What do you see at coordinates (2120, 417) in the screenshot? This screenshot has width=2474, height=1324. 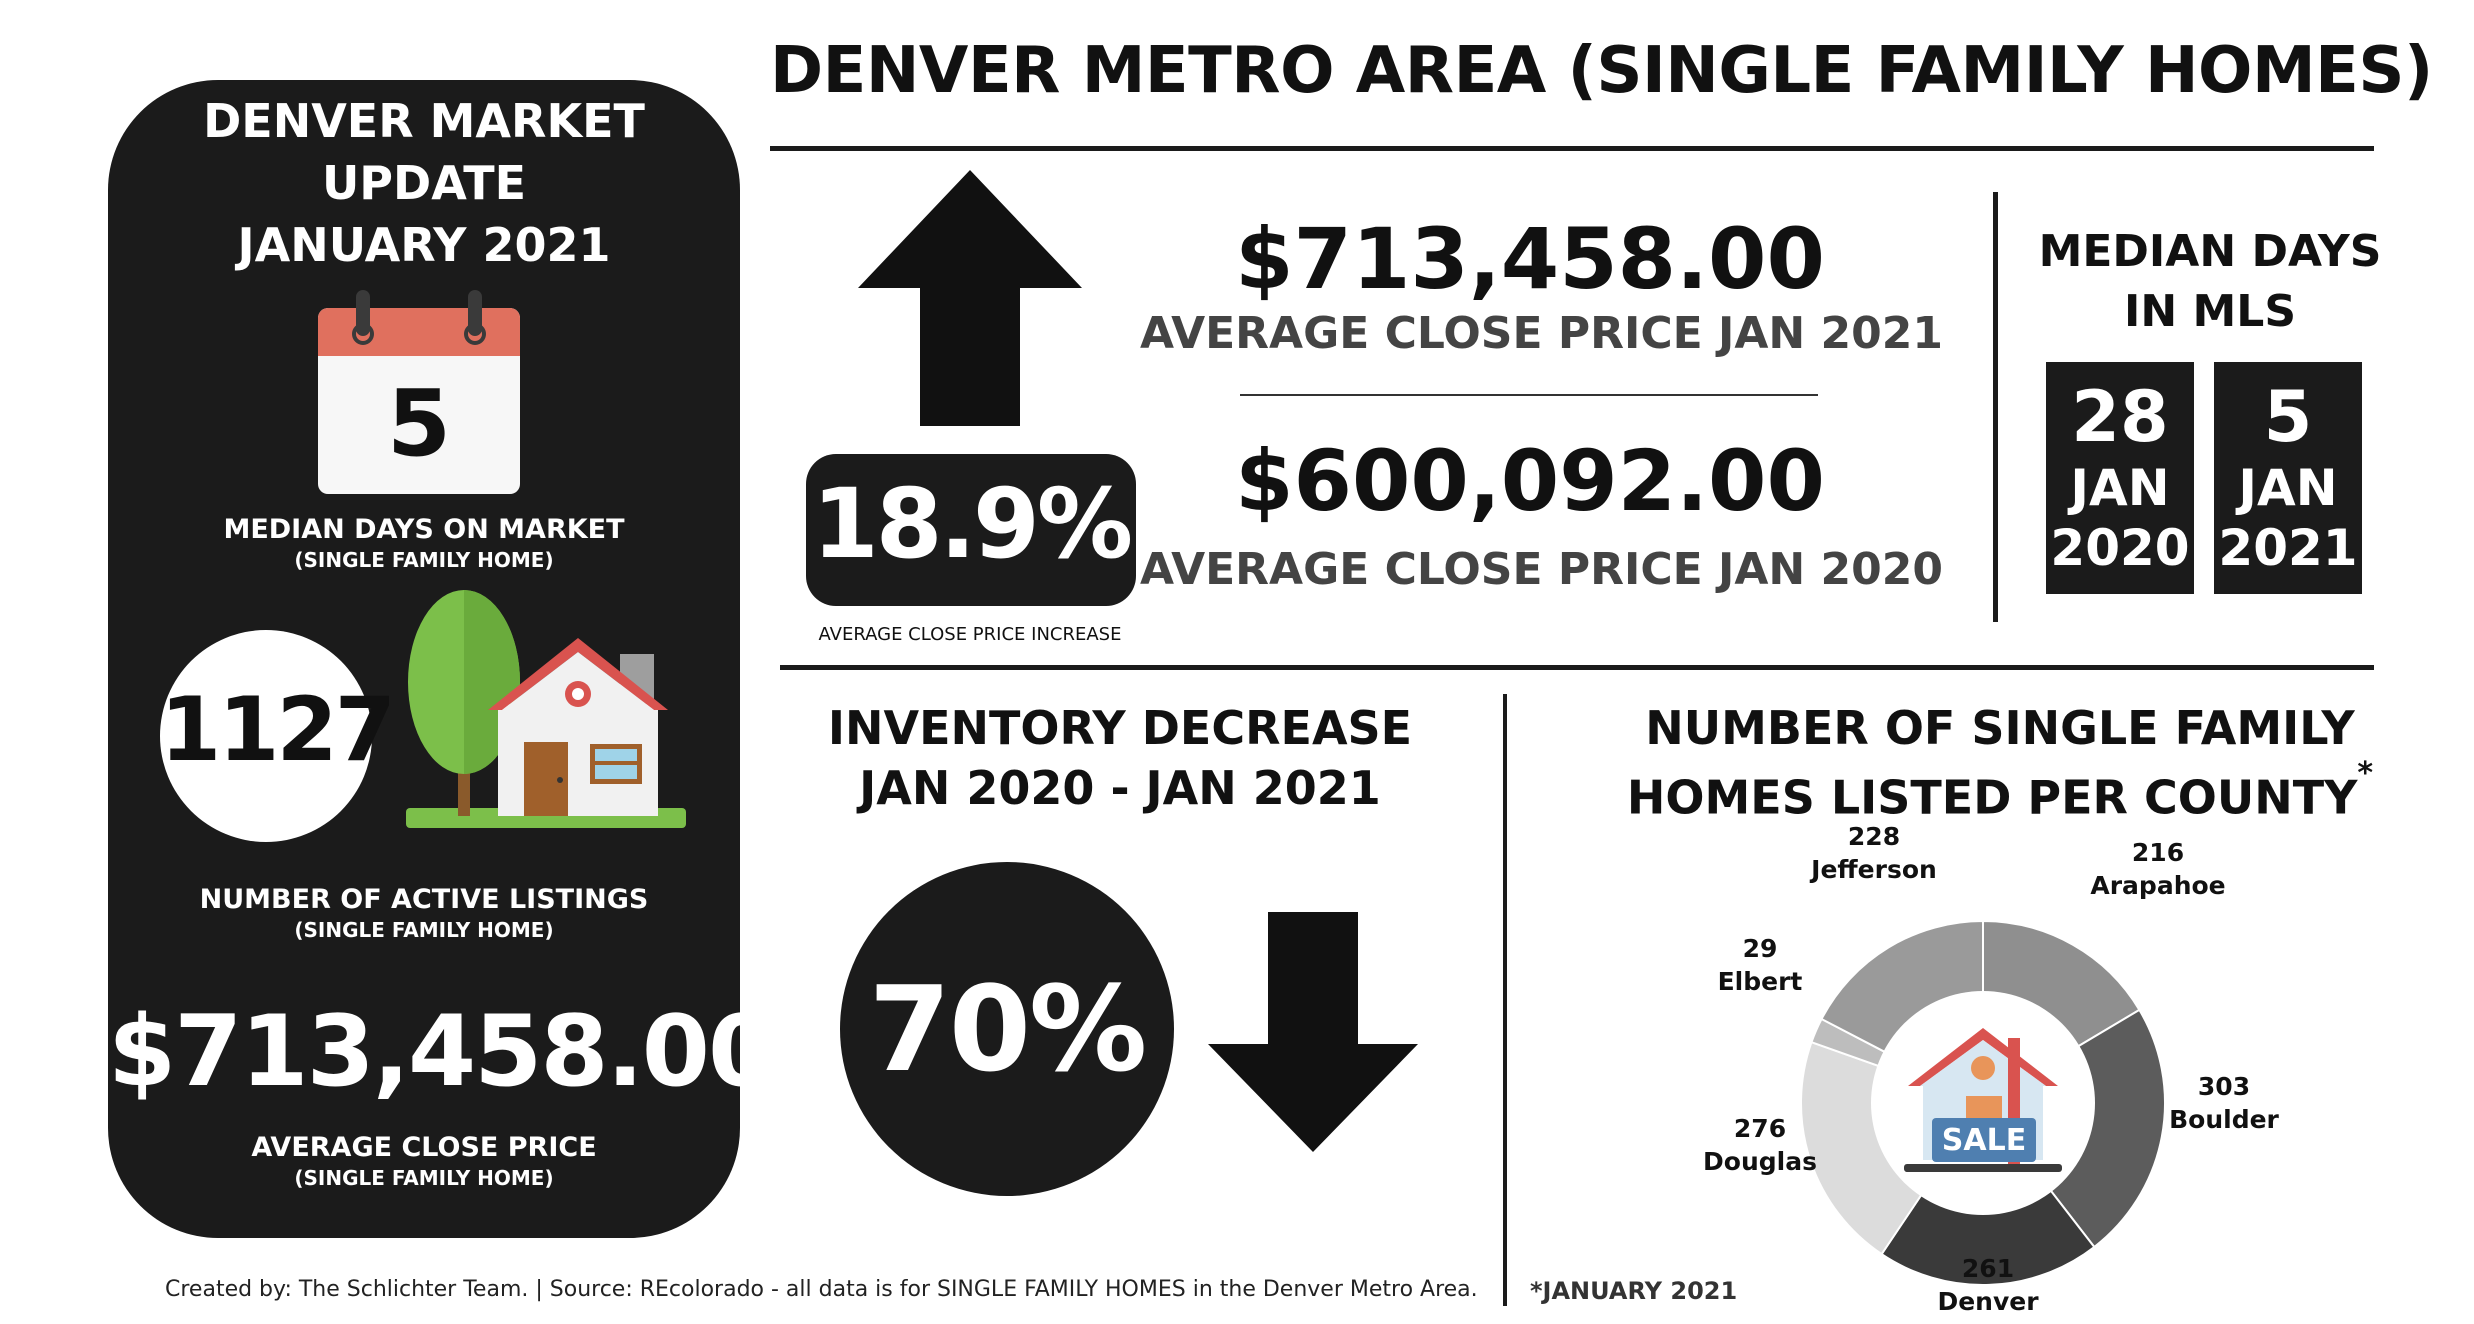 I see `mls-value: 28` at bounding box center [2120, 417].